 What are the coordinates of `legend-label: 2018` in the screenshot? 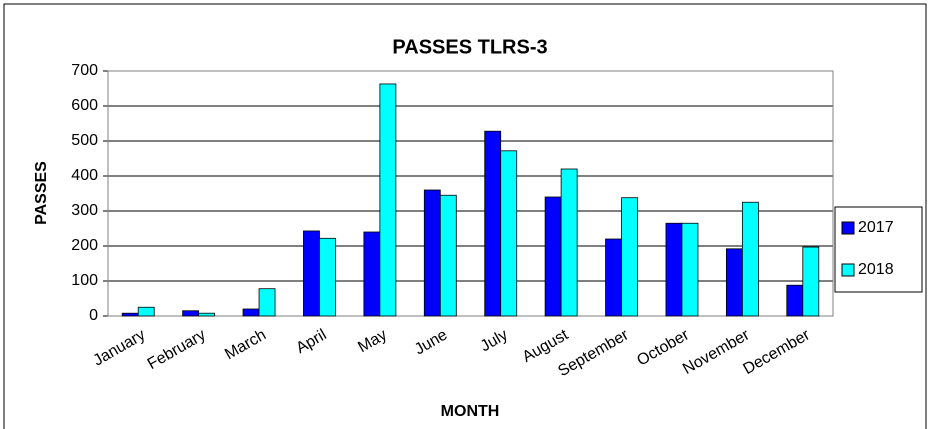 It's located at (876, 269).